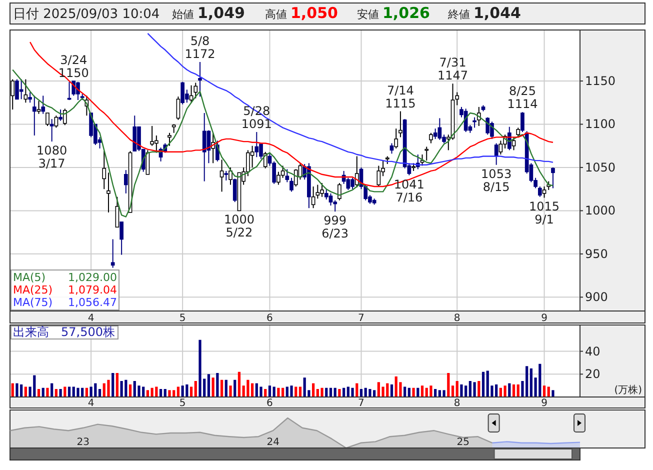  I want to click on annotation: 1,079.04, so click(92, 290).